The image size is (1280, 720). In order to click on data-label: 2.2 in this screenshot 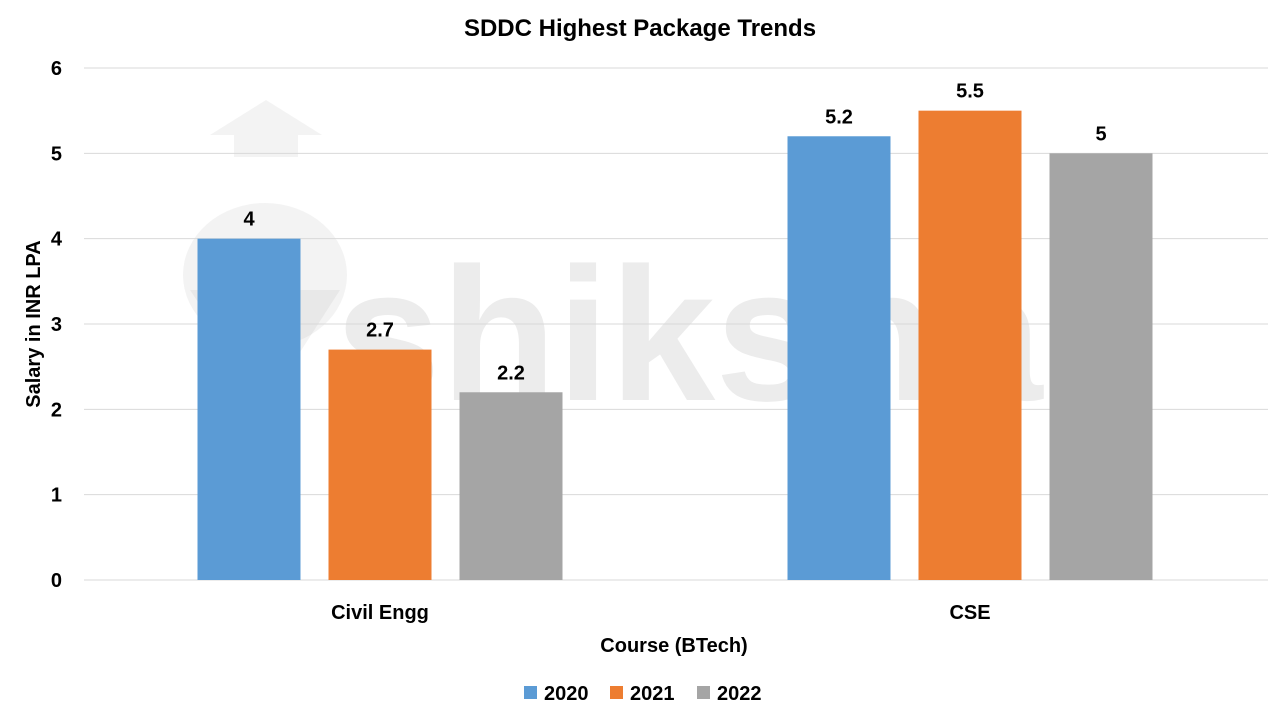, I will do `click(511, 373)`.